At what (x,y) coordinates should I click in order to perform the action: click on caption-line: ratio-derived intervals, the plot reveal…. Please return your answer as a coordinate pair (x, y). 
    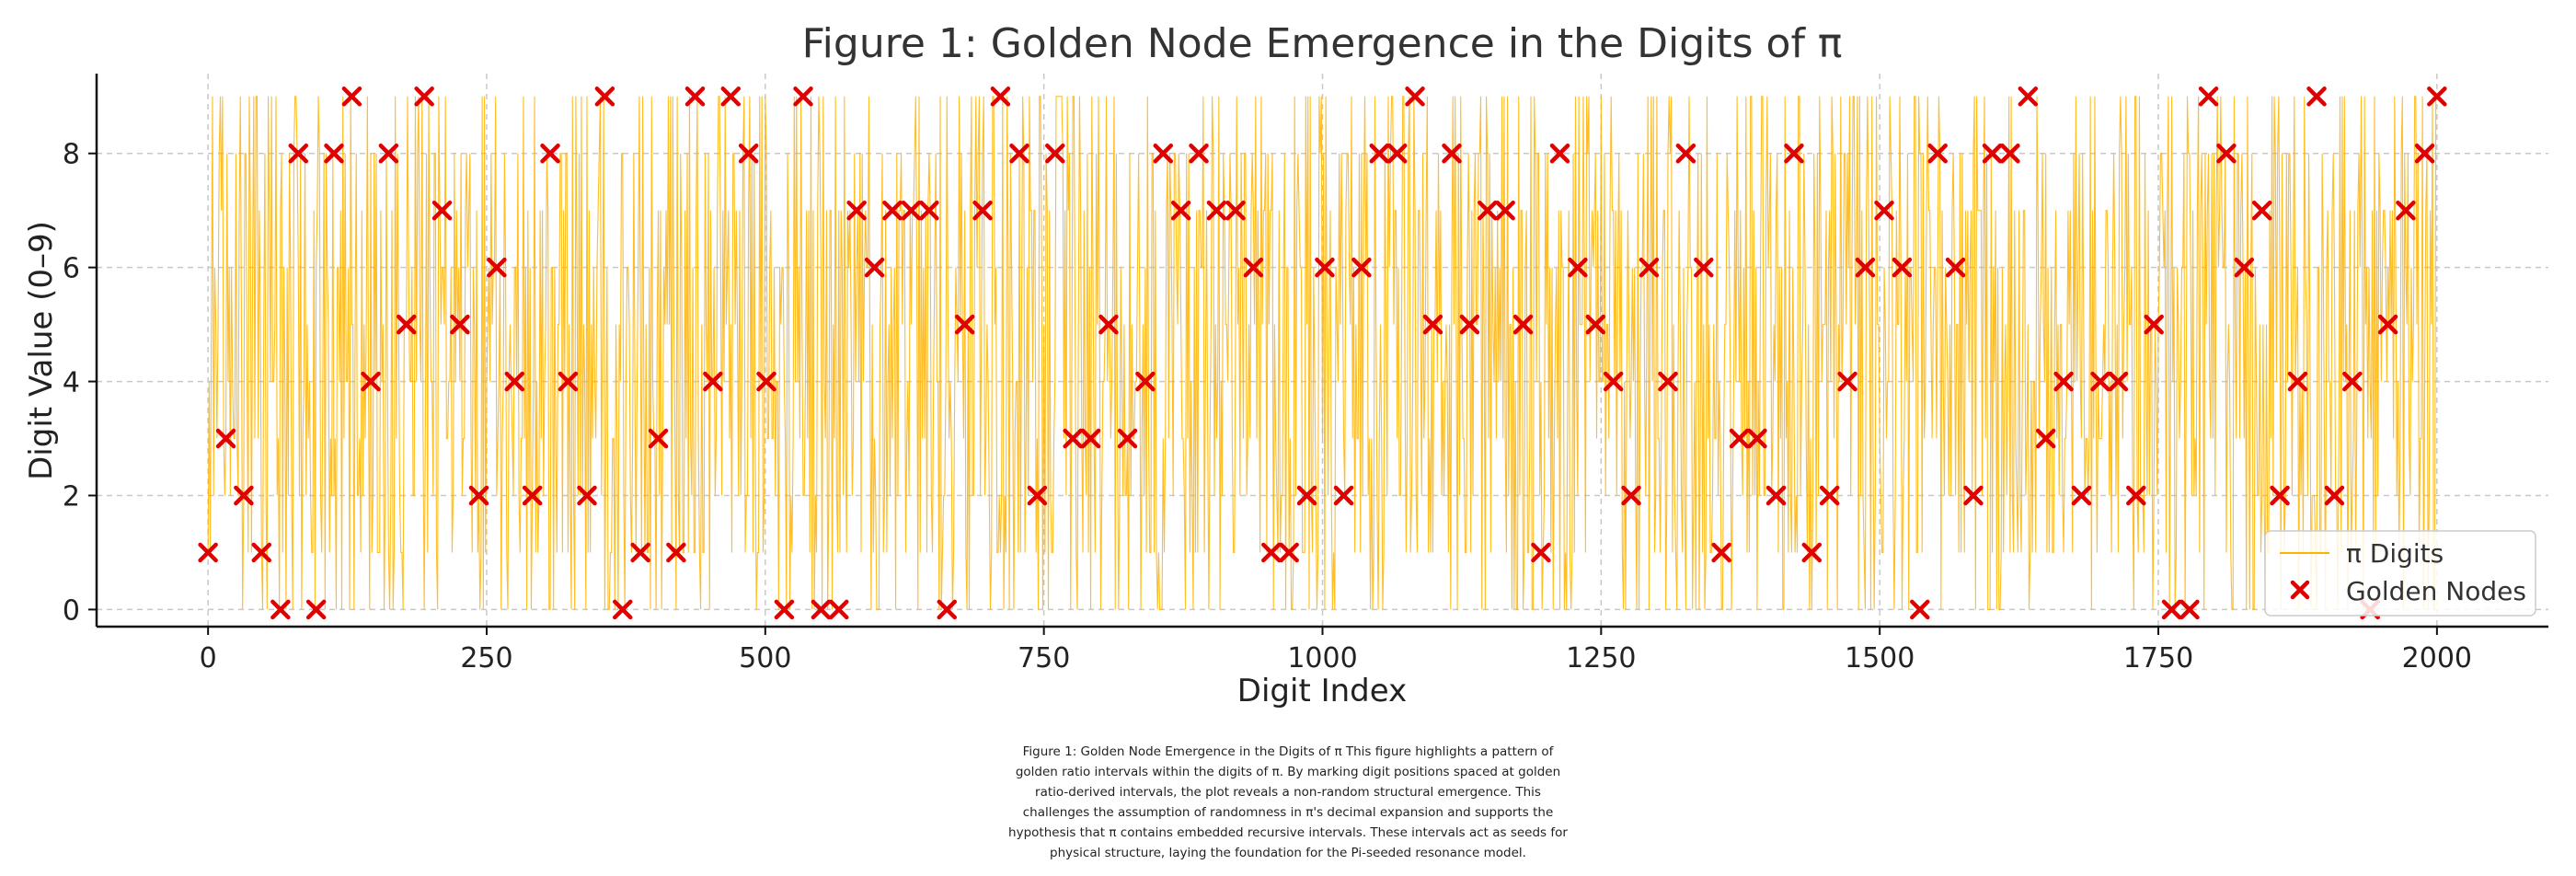
    Looking at the image, I should click on (1288, 792).